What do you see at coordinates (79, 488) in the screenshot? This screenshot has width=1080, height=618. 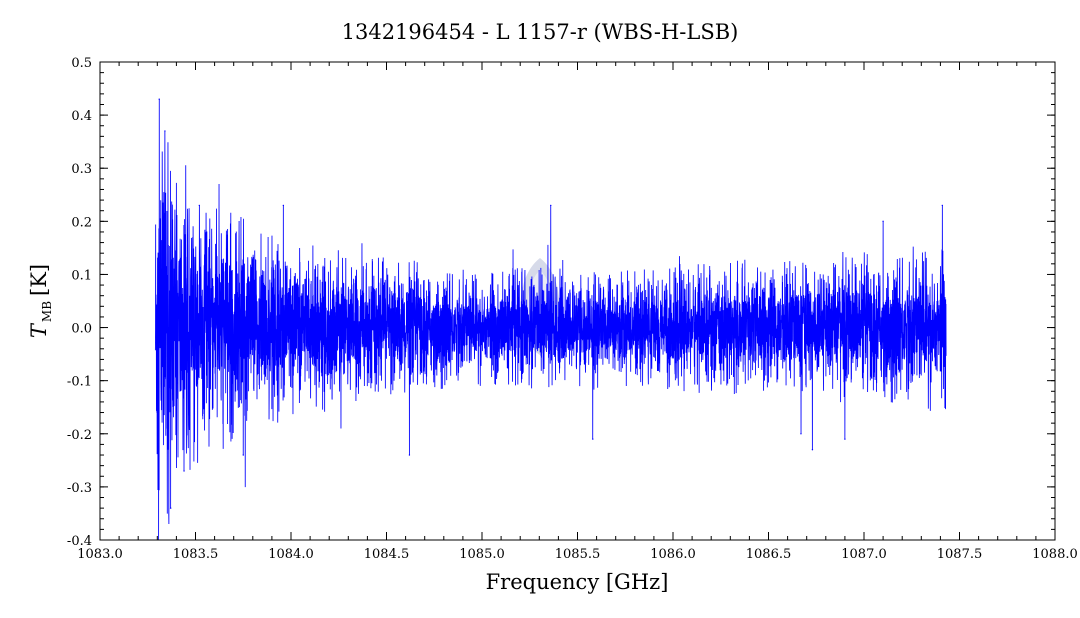 I see `y-tick-label: -0.3` at bounding box center [79, 488].